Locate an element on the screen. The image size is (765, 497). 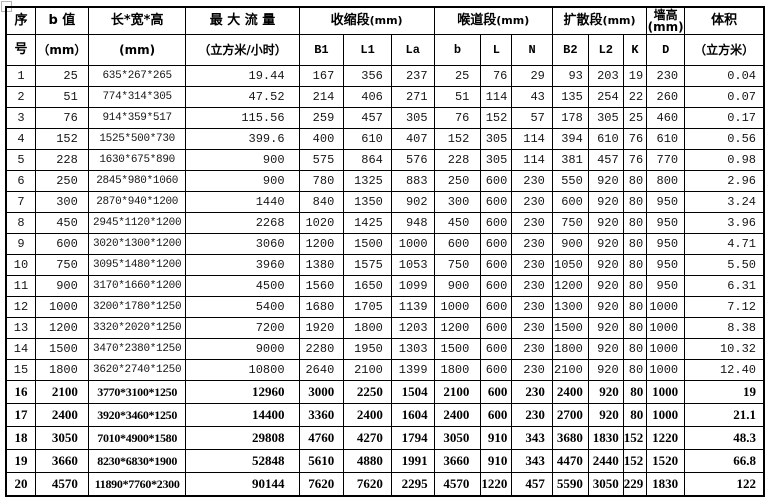
data-cell: 3320*2020*1250 is located at coordinates (137, 328).